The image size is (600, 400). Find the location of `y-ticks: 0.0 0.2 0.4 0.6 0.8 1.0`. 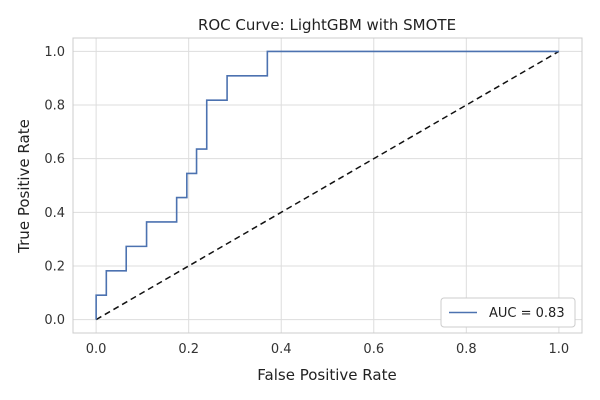

y-ticks: 0.0 0.2 0.4 0.6 0.8 1.0 is located at coordinates (54, 186).